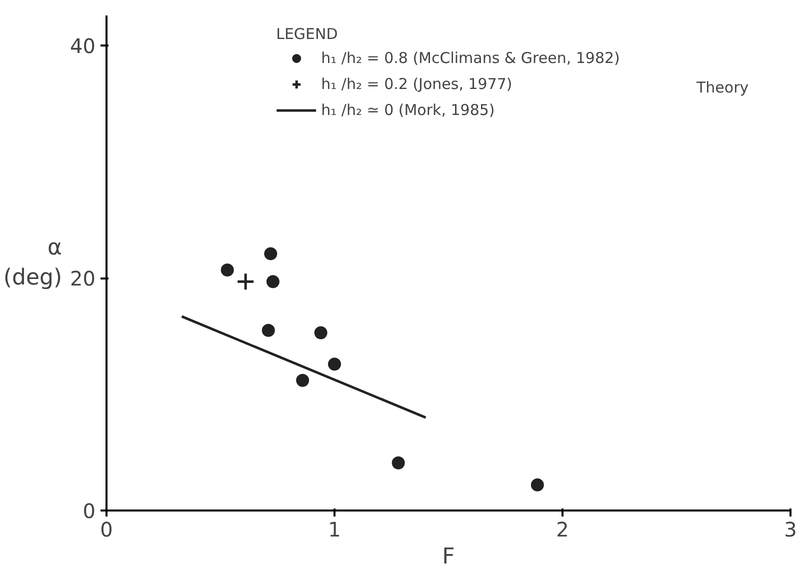 Image resolution: width=805 pixels, height=572 pixels. Describe the element at coordinates (32, 263) in the screenshot. I see `y-axis-title: α (deg)` at that location.